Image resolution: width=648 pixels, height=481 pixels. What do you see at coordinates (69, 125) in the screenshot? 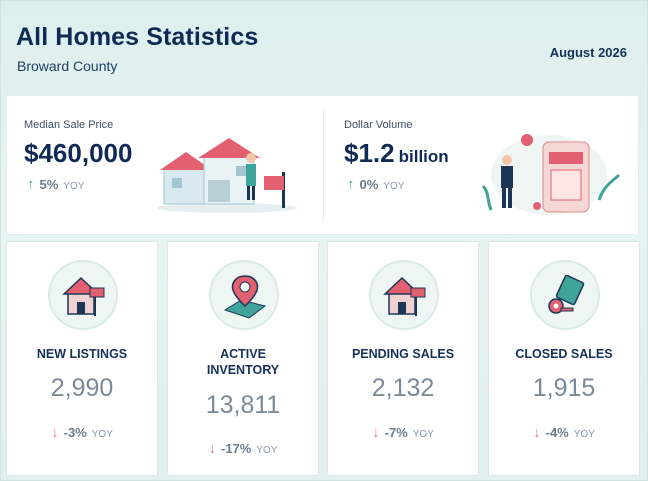
I see `median-sale-price-label: Median Sale Price` at bounding box center [69, 125].